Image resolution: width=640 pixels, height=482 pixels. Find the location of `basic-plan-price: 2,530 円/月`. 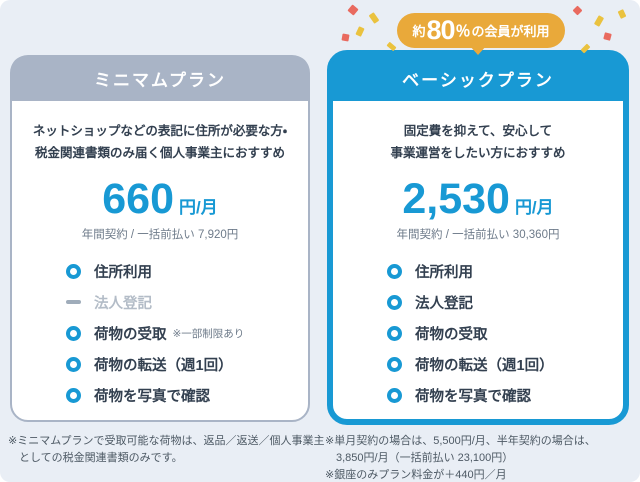

basic-plan-price: 2,530 円/月 is located at coordinates (478, 199).